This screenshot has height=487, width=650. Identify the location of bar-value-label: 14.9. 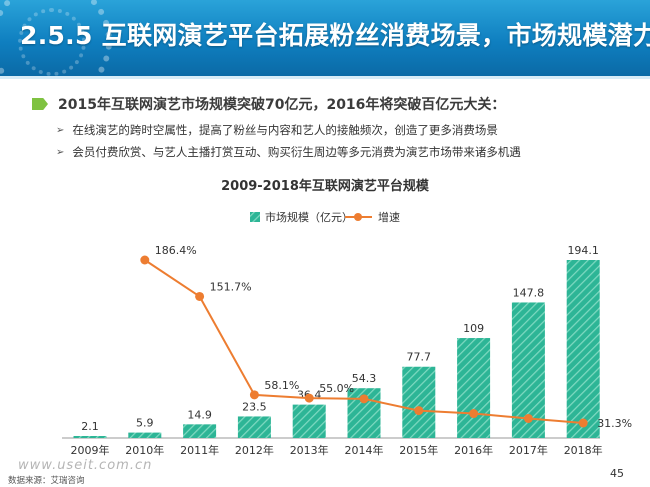
(199, 414).